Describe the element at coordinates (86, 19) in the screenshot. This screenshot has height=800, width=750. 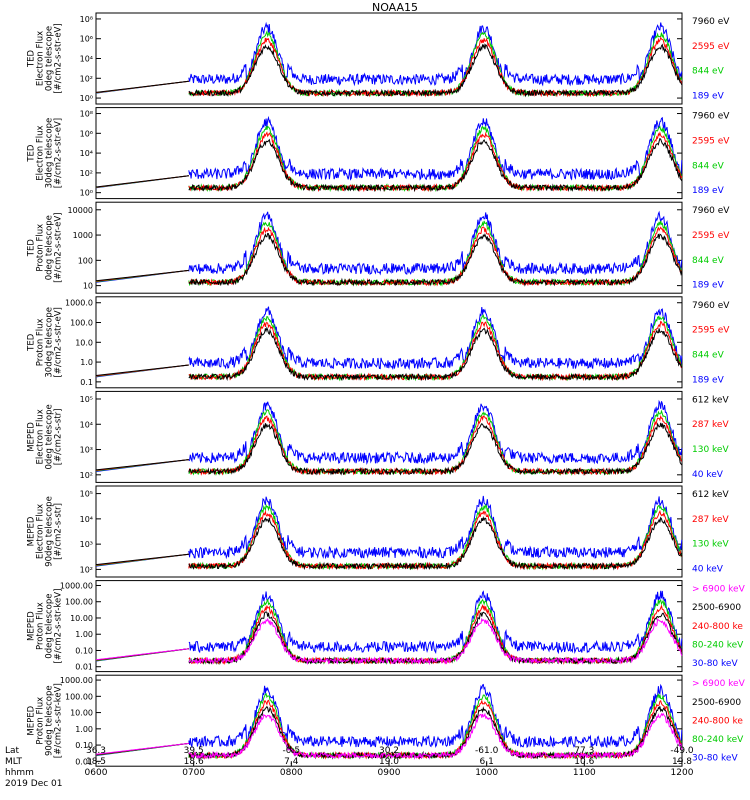
I see `y-tick-label: 10⁸` at that location.